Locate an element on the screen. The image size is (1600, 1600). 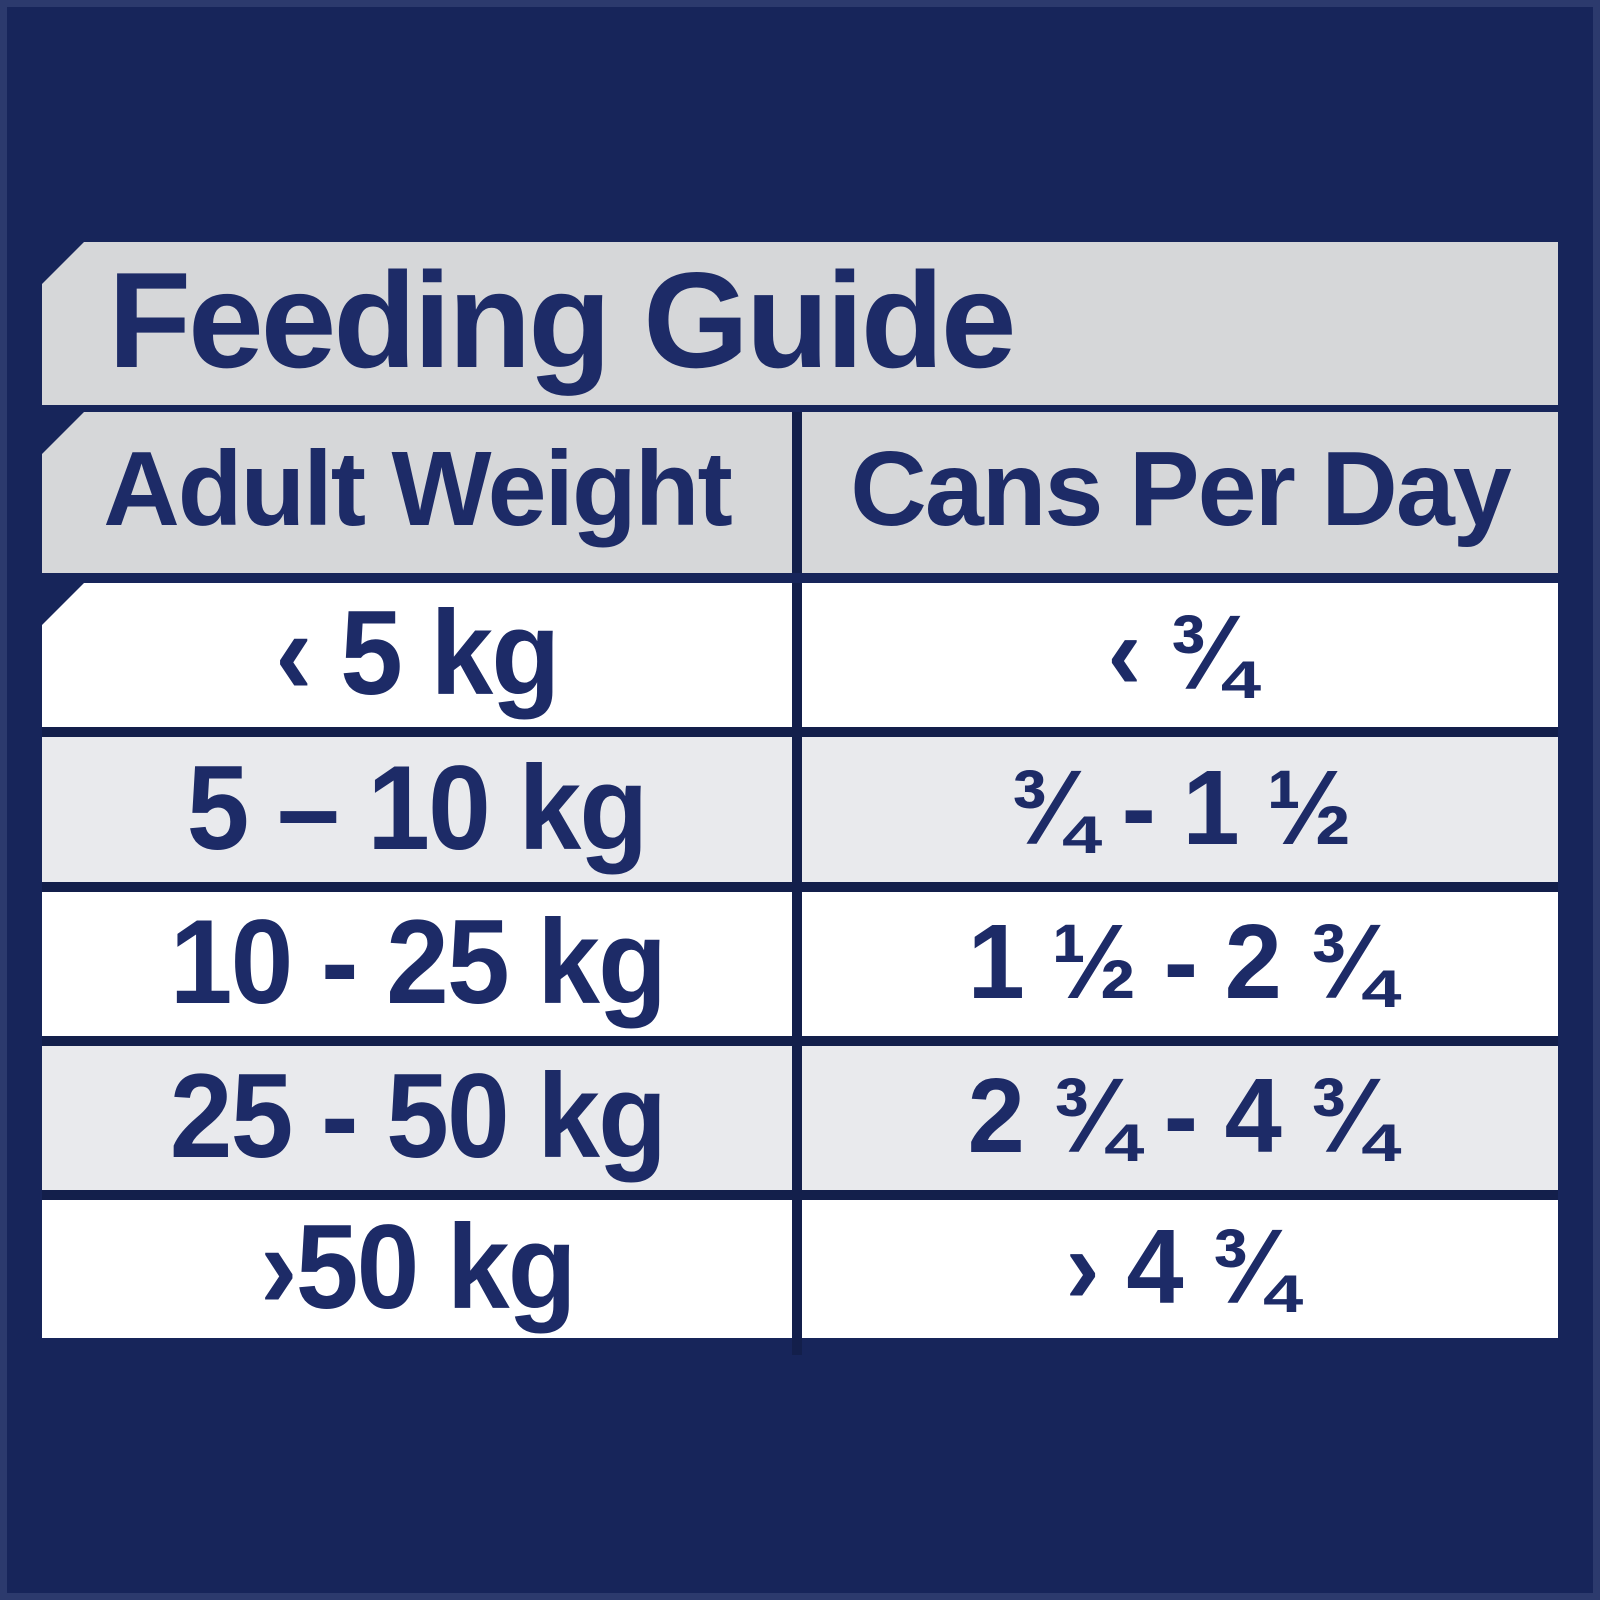
weight-cell: 25 - 50 kg is located at coordinates (417, 1118).